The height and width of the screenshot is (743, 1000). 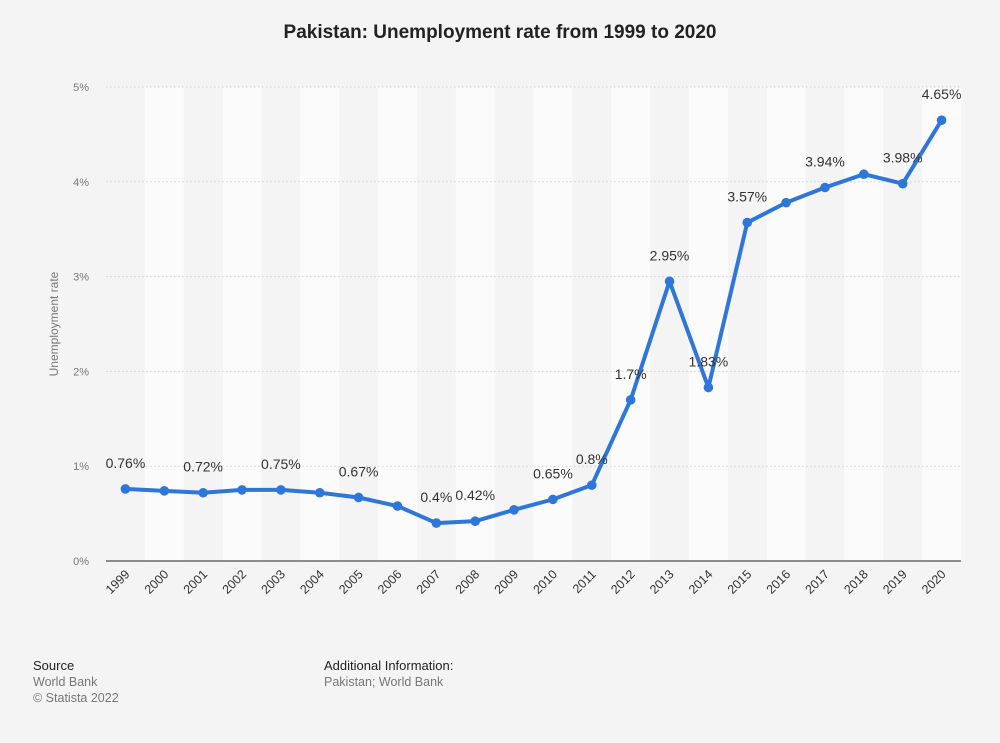 I want to click on x-tick-label: 2000, so click(x=157, y=582).